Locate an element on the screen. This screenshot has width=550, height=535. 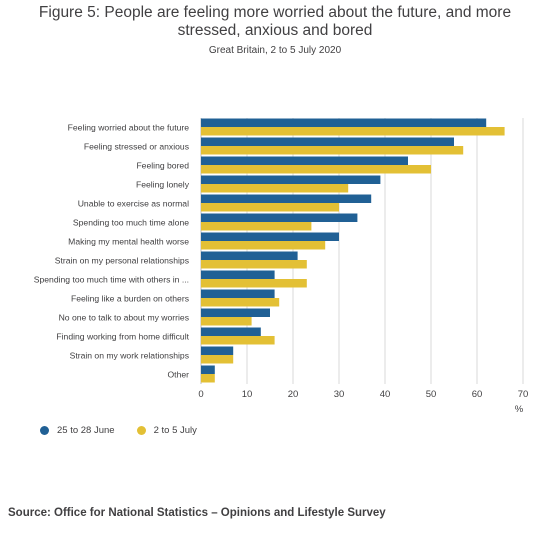
legend-item-series-2: 2 to 5 July is located at coordinates (166, 430).